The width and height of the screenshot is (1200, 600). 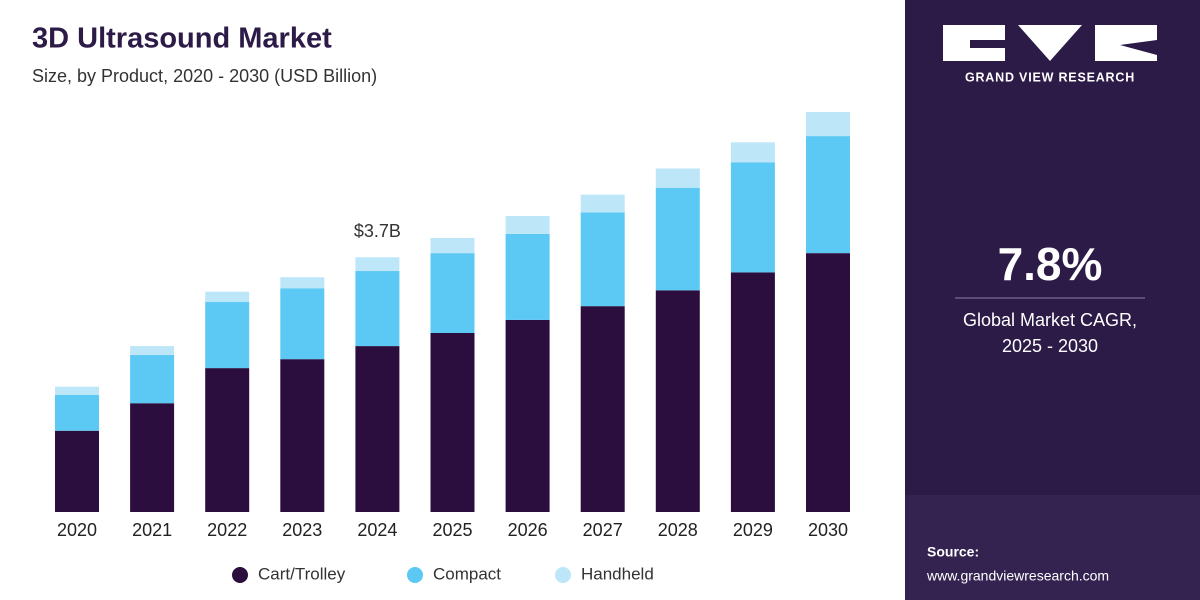 I want to click on x-tick-label: 2026, so click(x=528, y=530).